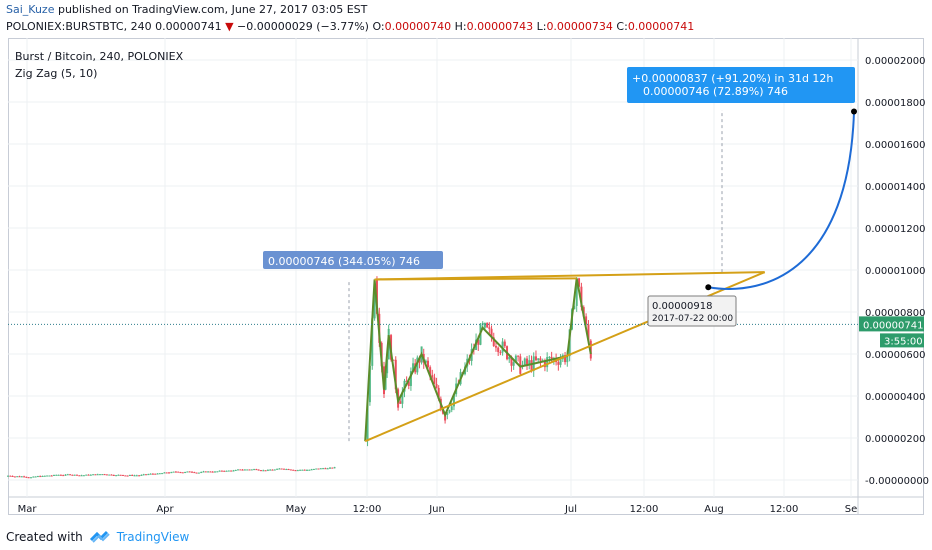 The image size is (932, 550). I want to click on target-label-2: 0.00000746 (72.89%) 746, so click(715, 91).